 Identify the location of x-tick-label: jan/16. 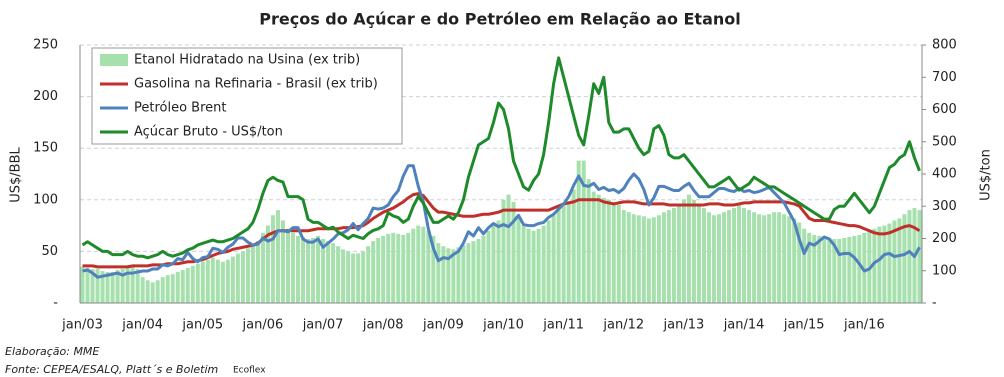
(864, 325).